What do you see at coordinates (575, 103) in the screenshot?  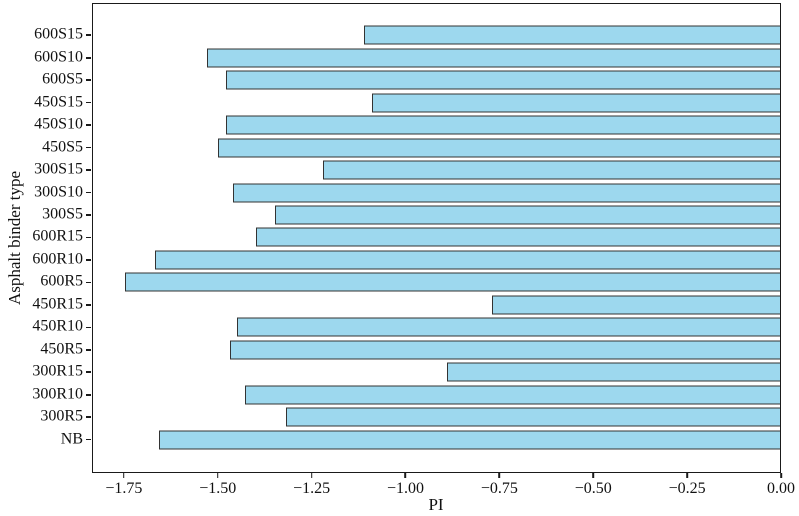 I see `bar-450S15` at bounding box center [575, 103].